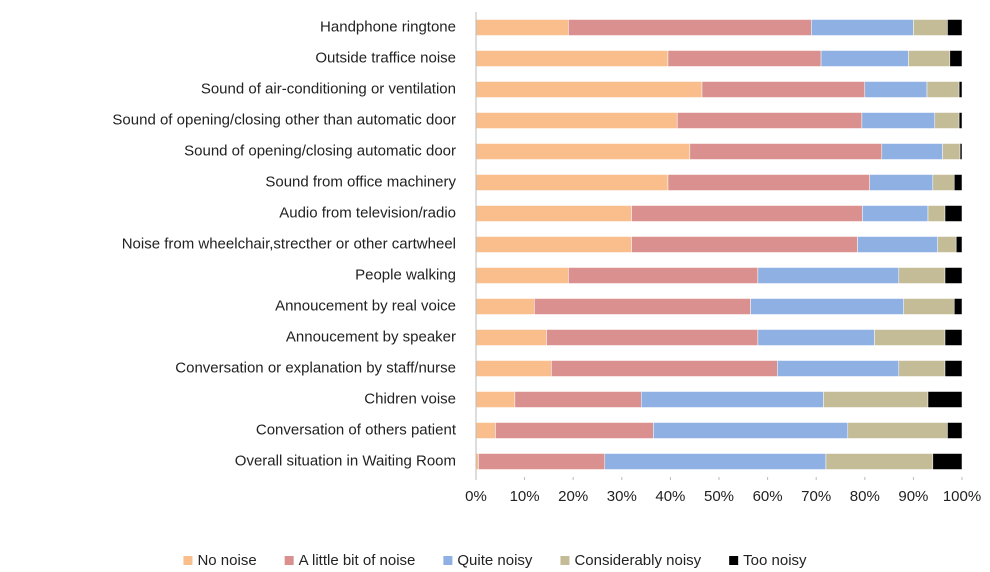 The width and height of the screenshot is (990, 572). Describe the element at coordinates (357, 560) in the screenshot. I see `legend-label: A little bit of noise` at that location.